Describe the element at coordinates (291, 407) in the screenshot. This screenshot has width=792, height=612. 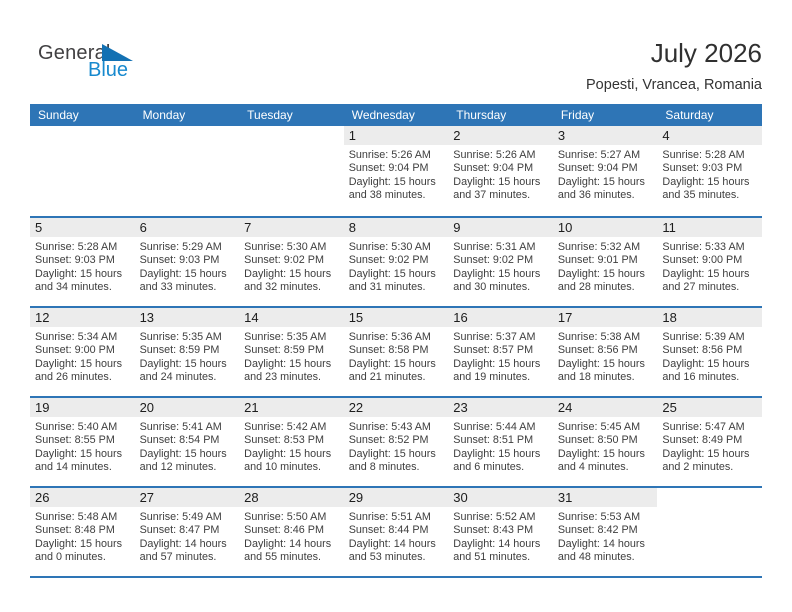
I see `day-number-band: 21` at that location.